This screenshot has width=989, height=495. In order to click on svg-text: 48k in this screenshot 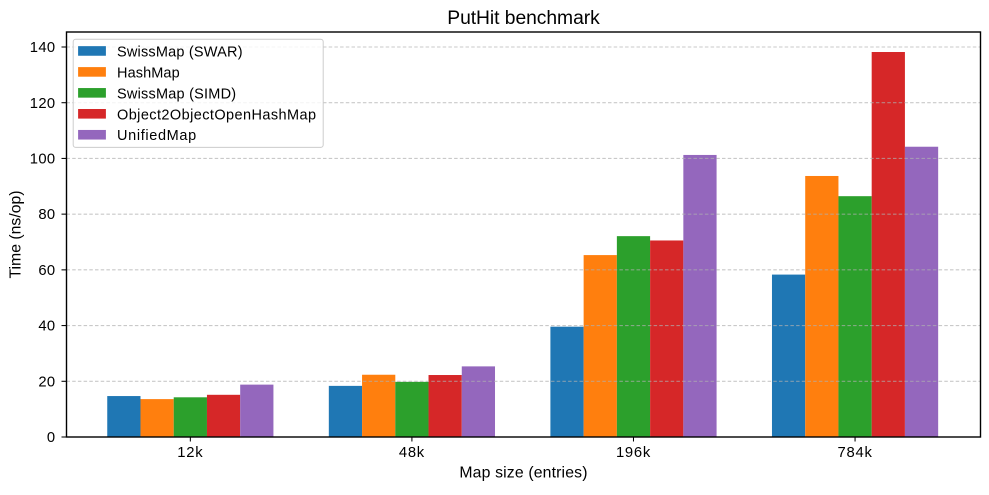, I will do `click(412, 453)`.